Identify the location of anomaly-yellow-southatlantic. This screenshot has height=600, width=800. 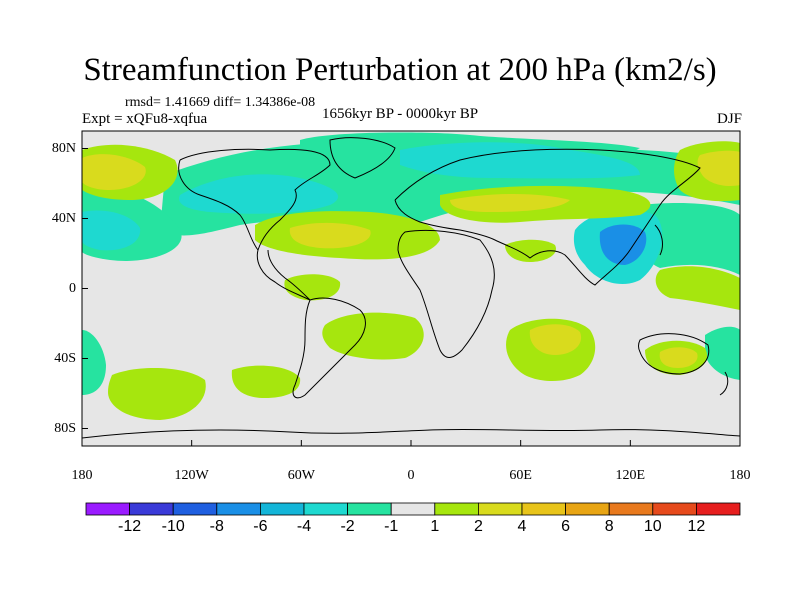
(373, 336).